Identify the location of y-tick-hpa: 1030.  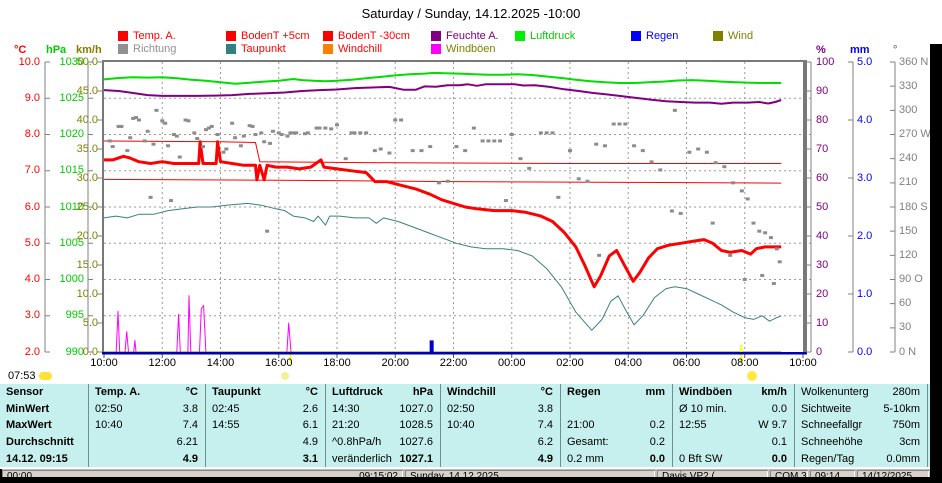
(71, 61).